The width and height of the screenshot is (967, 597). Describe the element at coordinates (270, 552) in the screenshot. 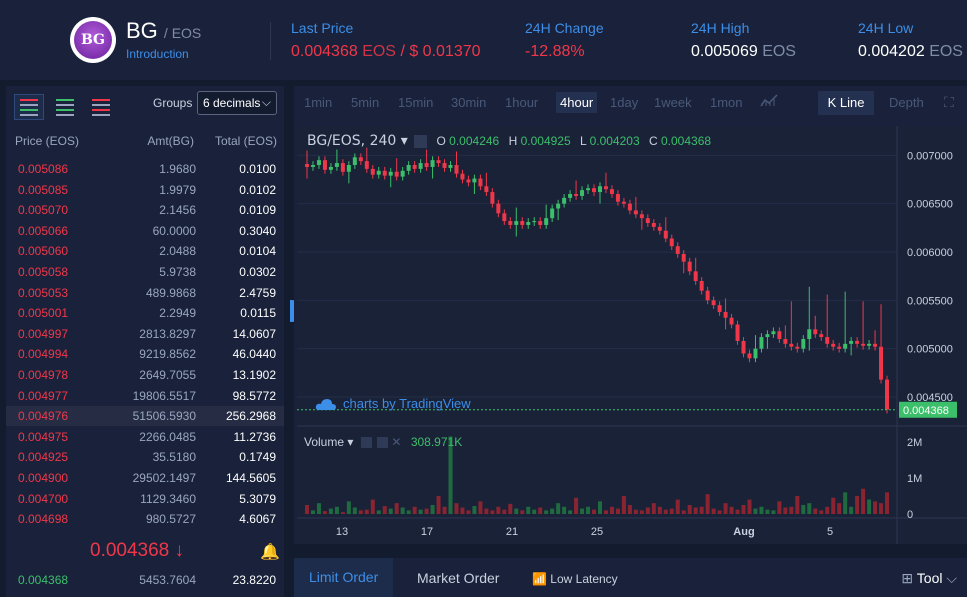

I see `bell-icon: 🔔` at that location.